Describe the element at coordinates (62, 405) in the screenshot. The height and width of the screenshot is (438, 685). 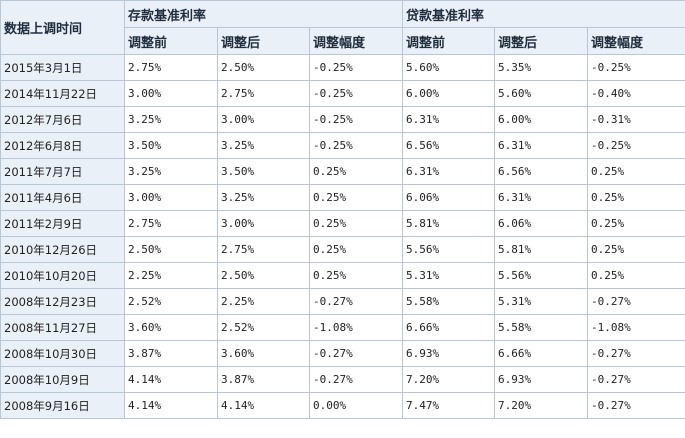
I see `row-date: 2008年9月16日` at that location.